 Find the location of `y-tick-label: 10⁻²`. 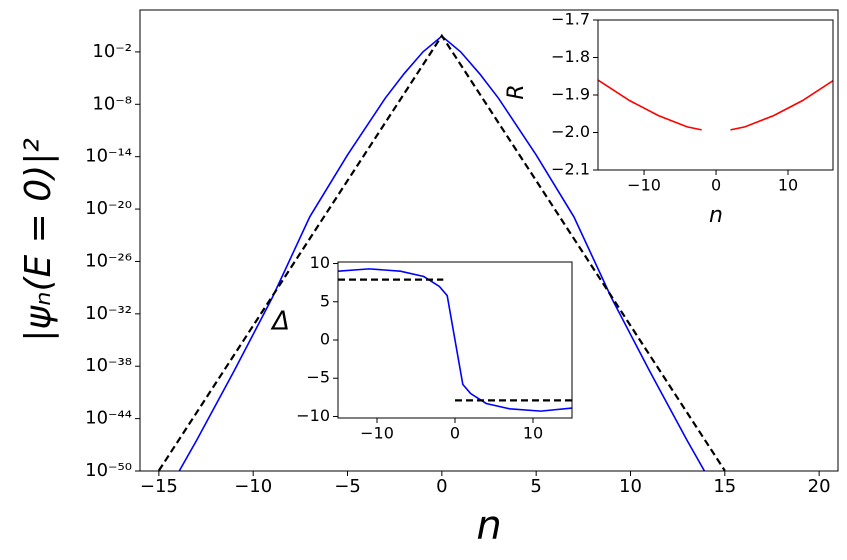

y-tick-label: 10⁻² is located at coordinates (112, 51).